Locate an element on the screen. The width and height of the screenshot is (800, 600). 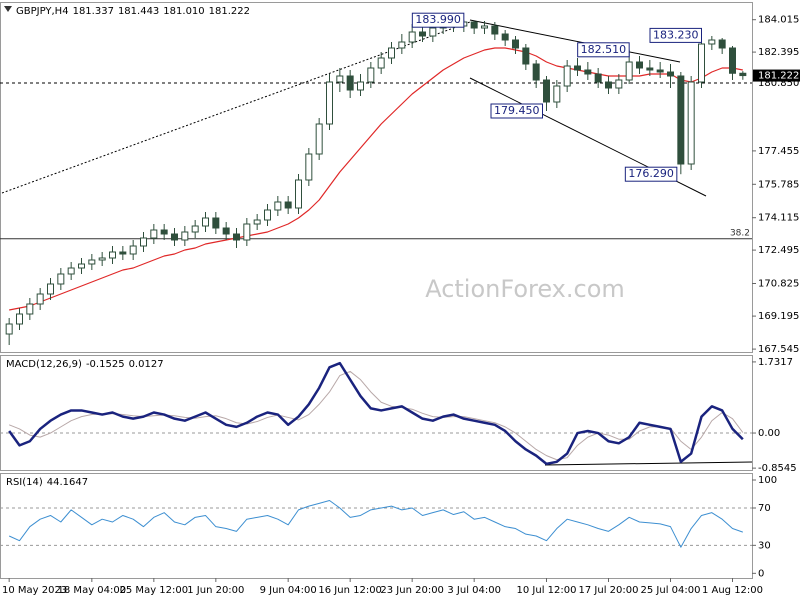
indicator-value: -0.1525 is located at coordinates (105, 364).